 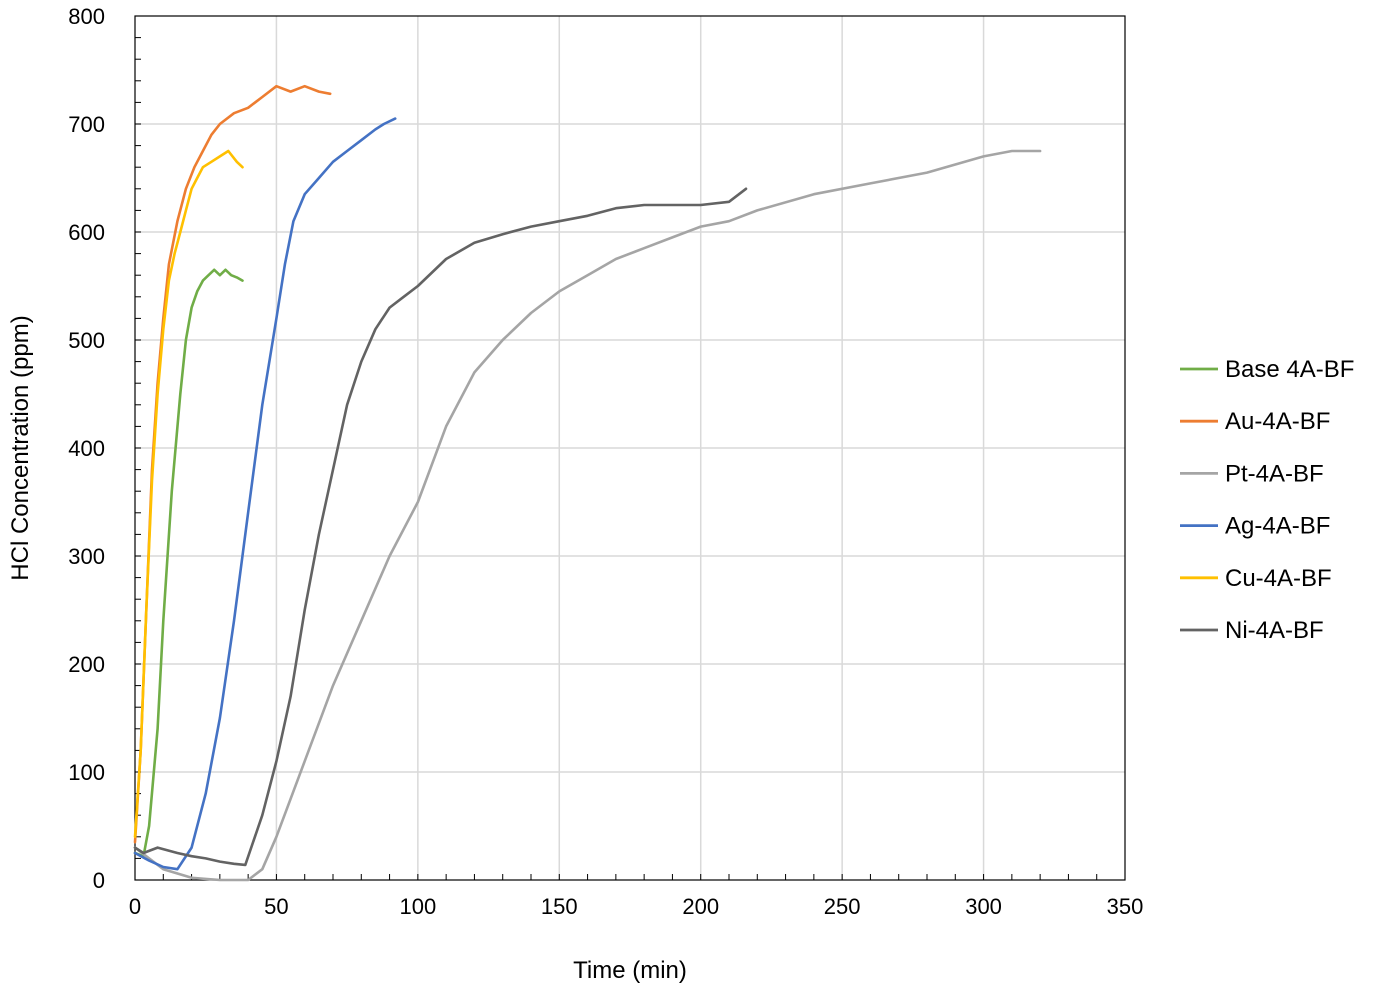 I want to click on legend-item: Pt-4A-BF, so click(x=1252, y=473).